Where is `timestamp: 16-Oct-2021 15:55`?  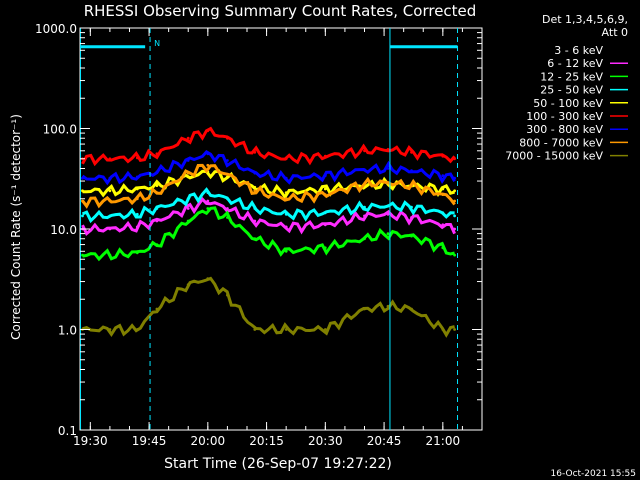
timestamp: 16-Oct-2021 15:55 is located at coordinates (593, 474).